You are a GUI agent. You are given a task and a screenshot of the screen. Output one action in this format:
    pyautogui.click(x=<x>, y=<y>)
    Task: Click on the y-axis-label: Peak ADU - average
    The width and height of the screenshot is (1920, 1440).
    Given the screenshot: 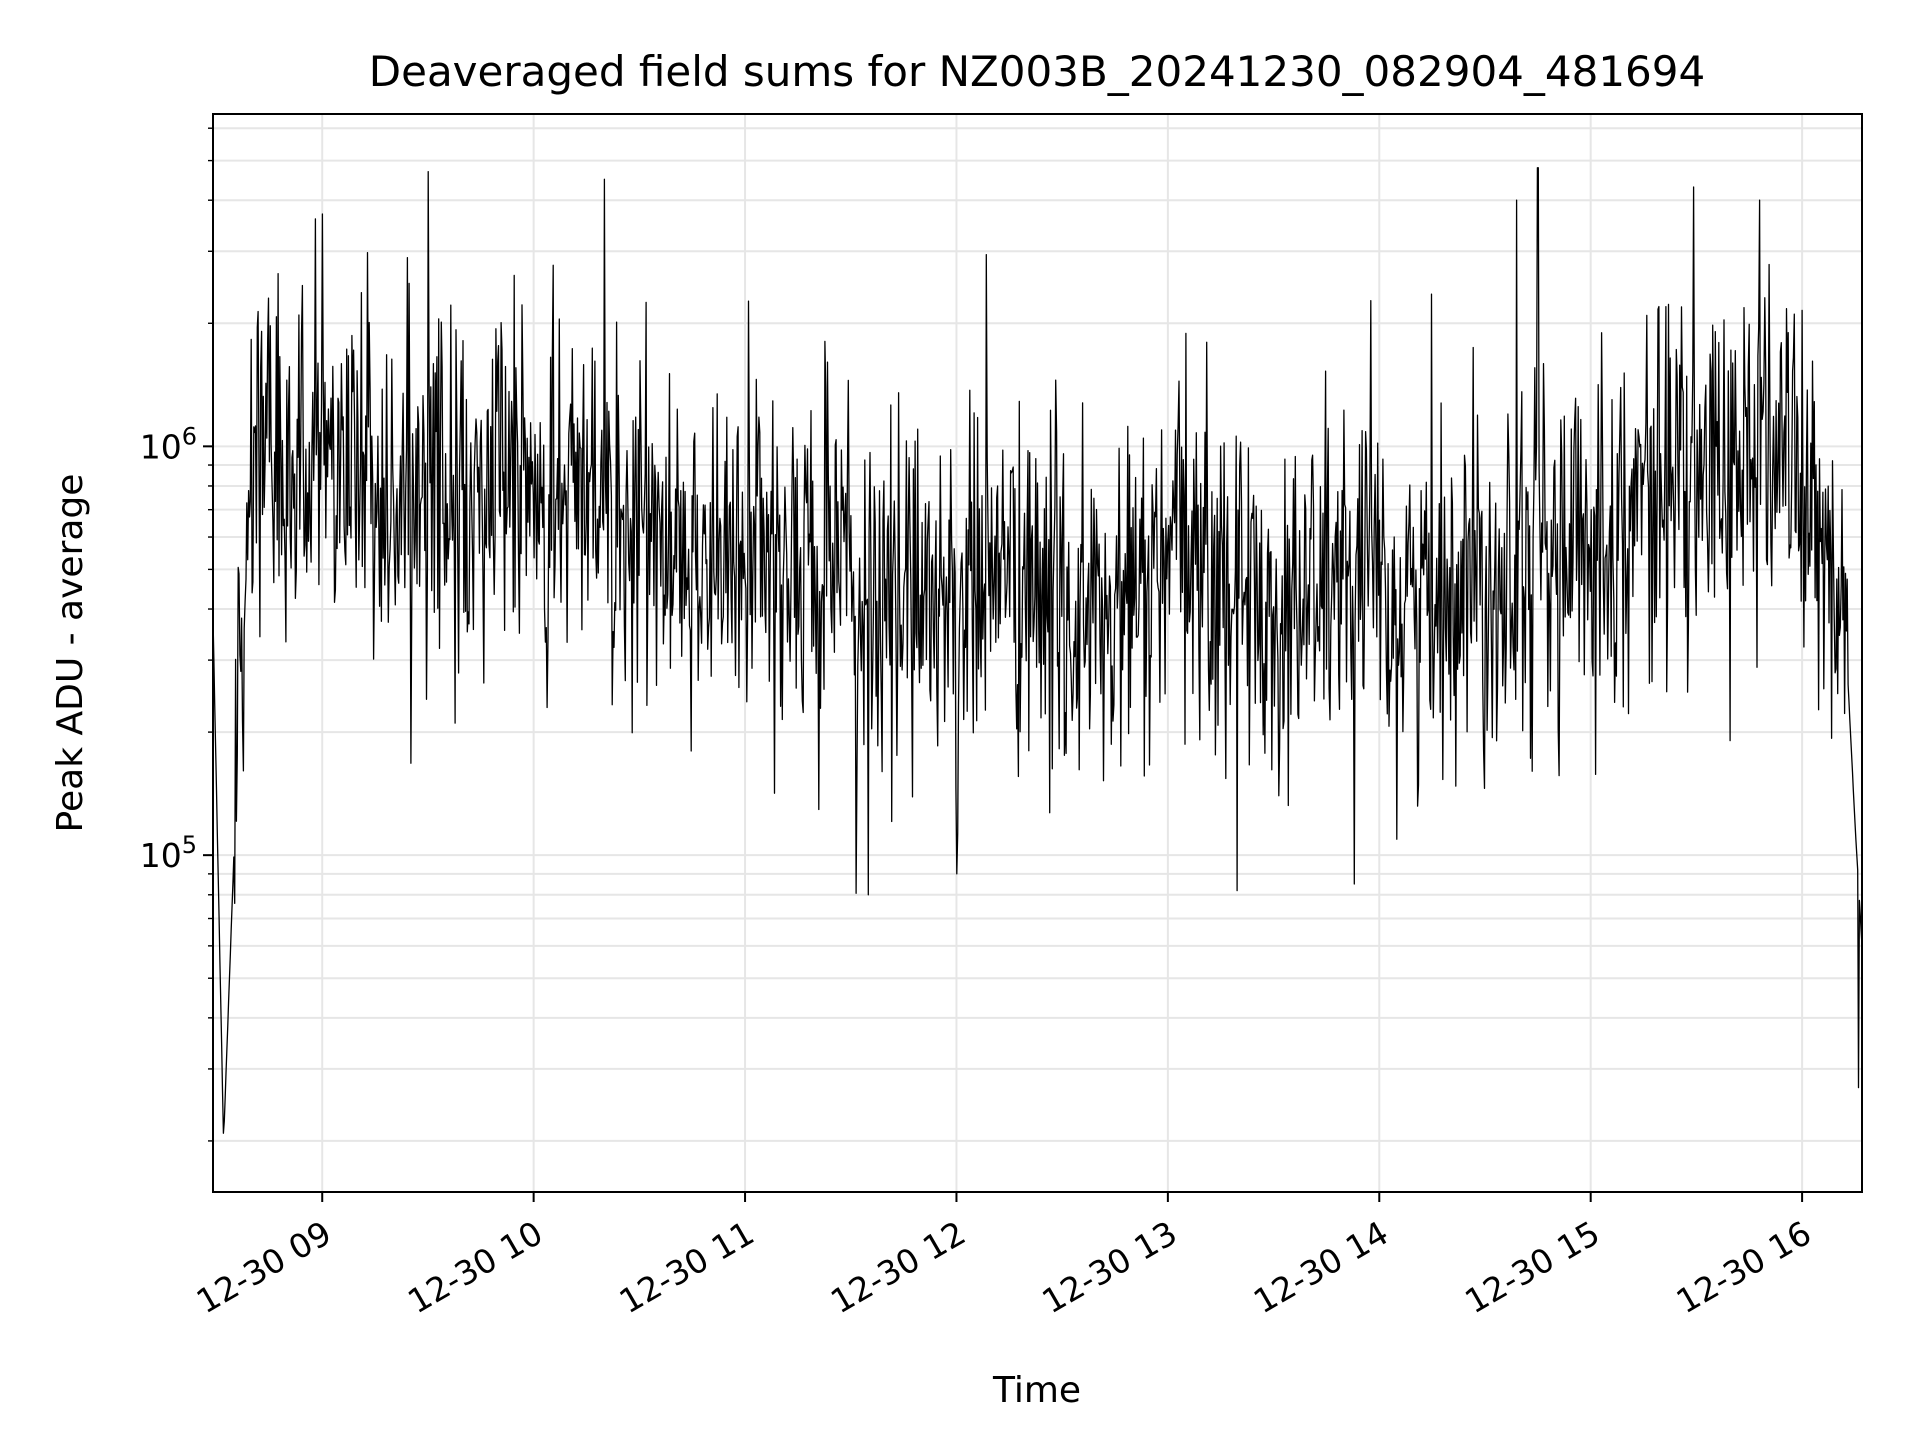 What is the action you would take?
    pyautogui.click(x=70, y=653)
    